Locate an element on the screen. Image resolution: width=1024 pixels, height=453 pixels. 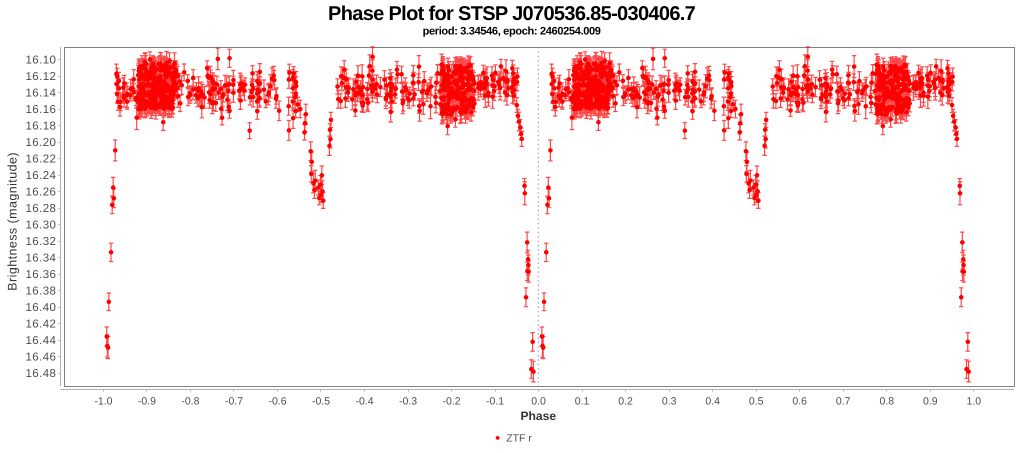
svg-text: 0.2 is located at coordinates (625, 402).